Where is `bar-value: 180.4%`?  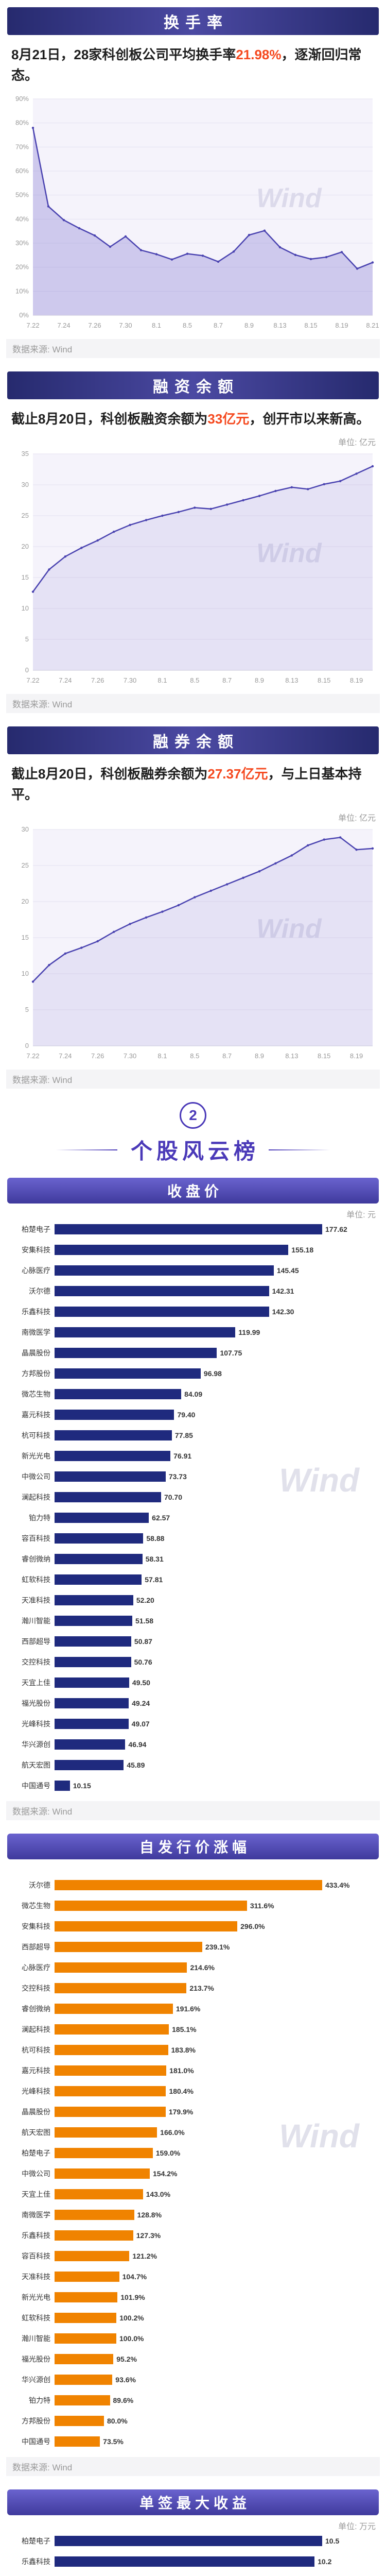 bar-value: 180.4% is located at coordinates (182, 2091).